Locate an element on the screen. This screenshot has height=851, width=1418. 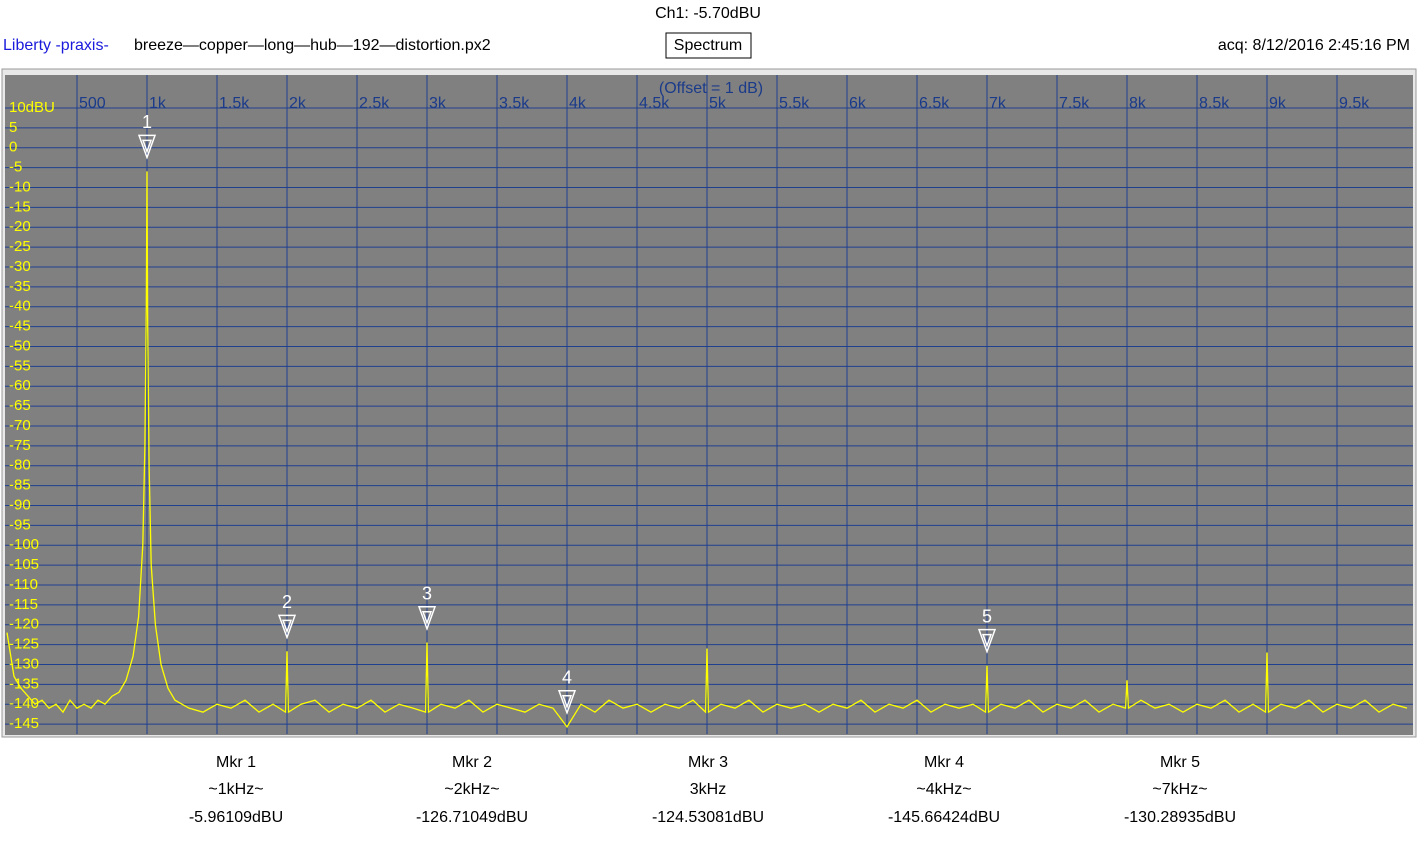
y-tick-label: 0 is located at coordinates (13, 147).